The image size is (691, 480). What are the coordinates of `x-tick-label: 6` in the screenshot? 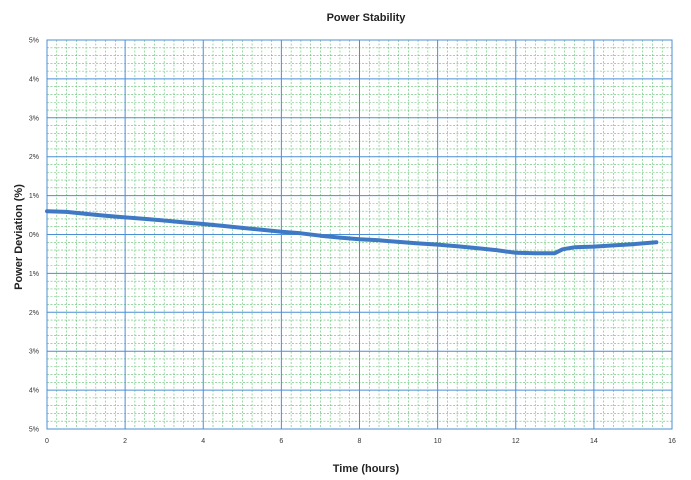 It's located at (281, 441).